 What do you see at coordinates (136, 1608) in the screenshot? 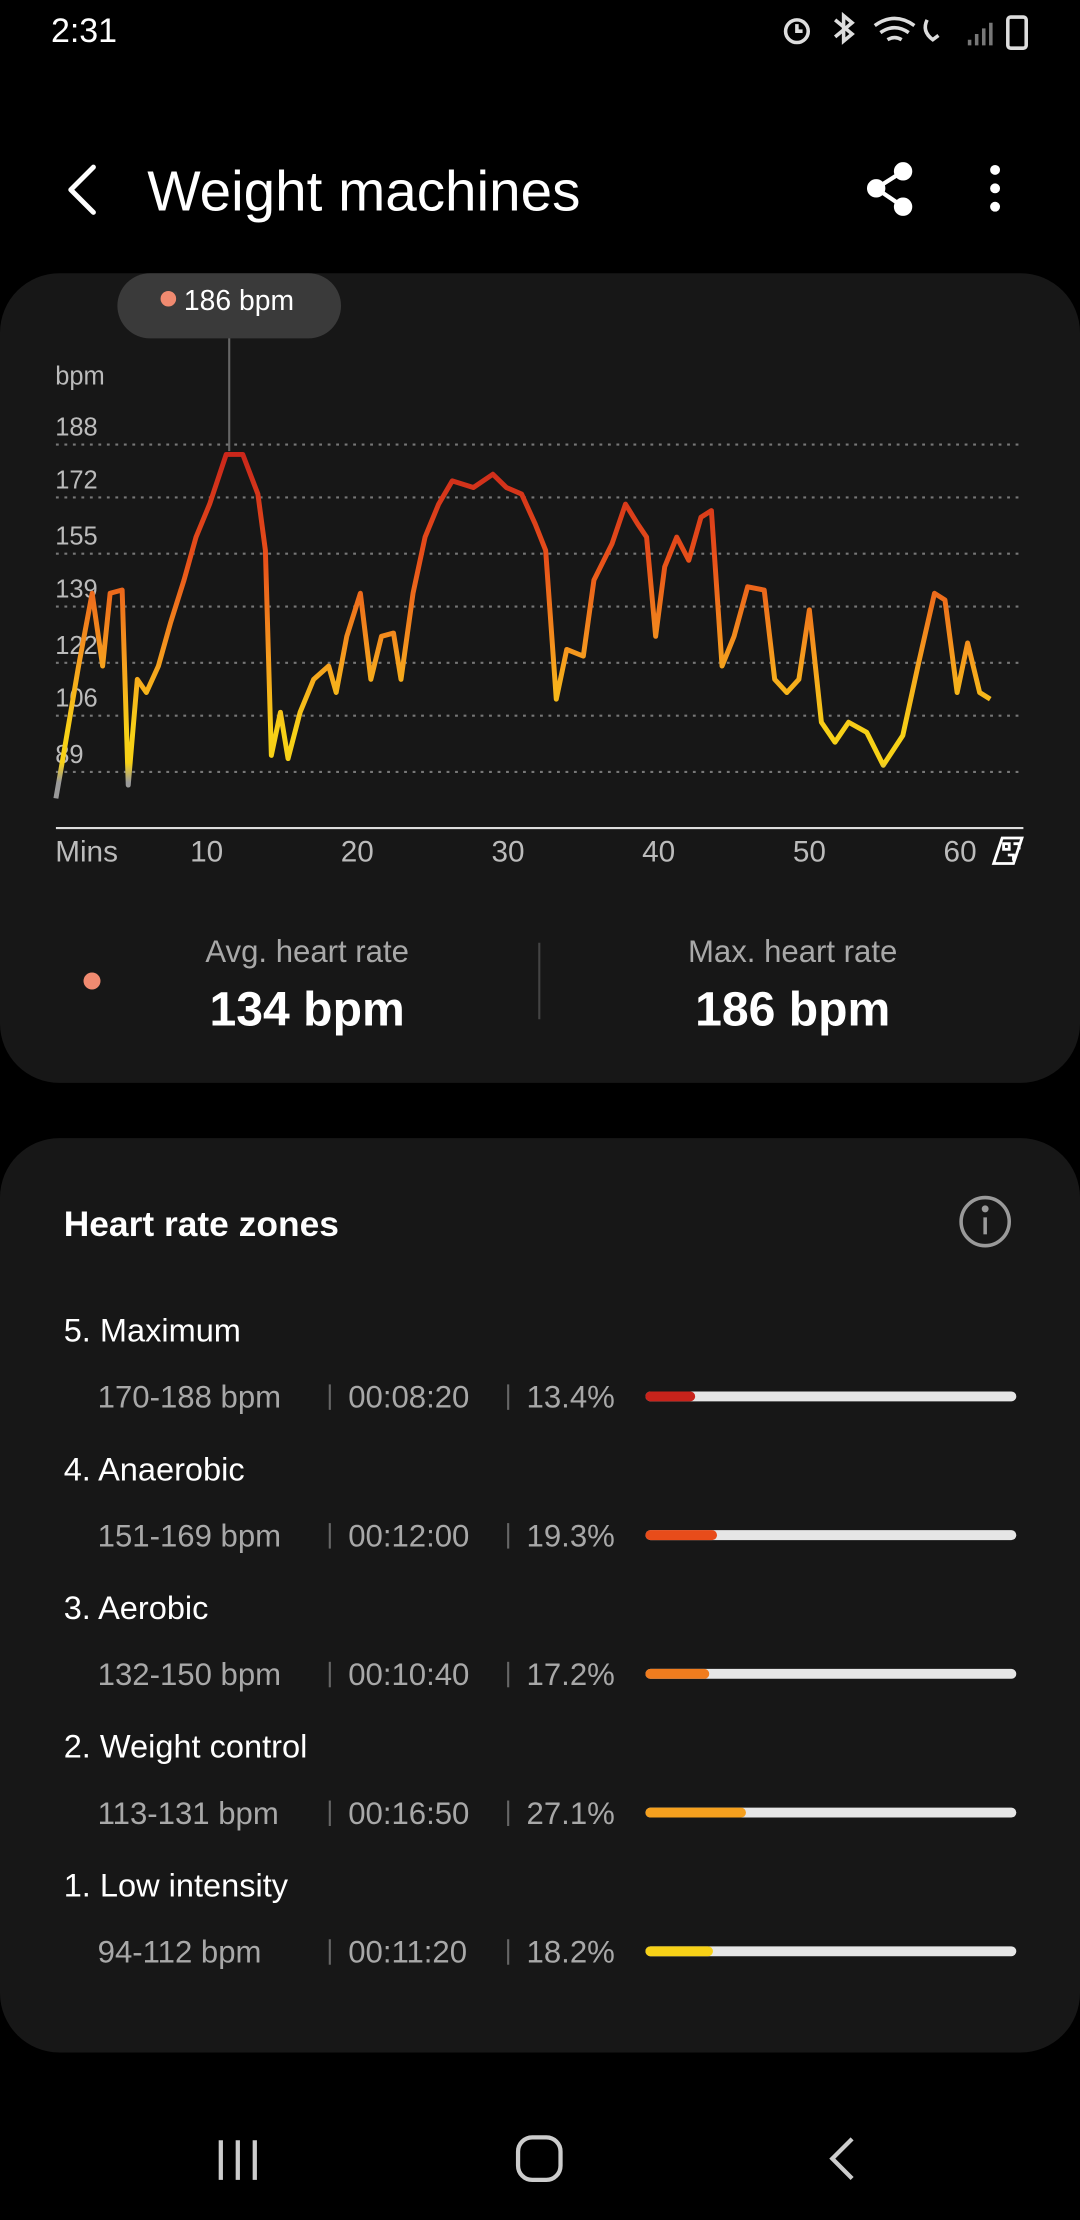
I see `zone-name: 3. Aerobic` at bounding box center [136, 1608].